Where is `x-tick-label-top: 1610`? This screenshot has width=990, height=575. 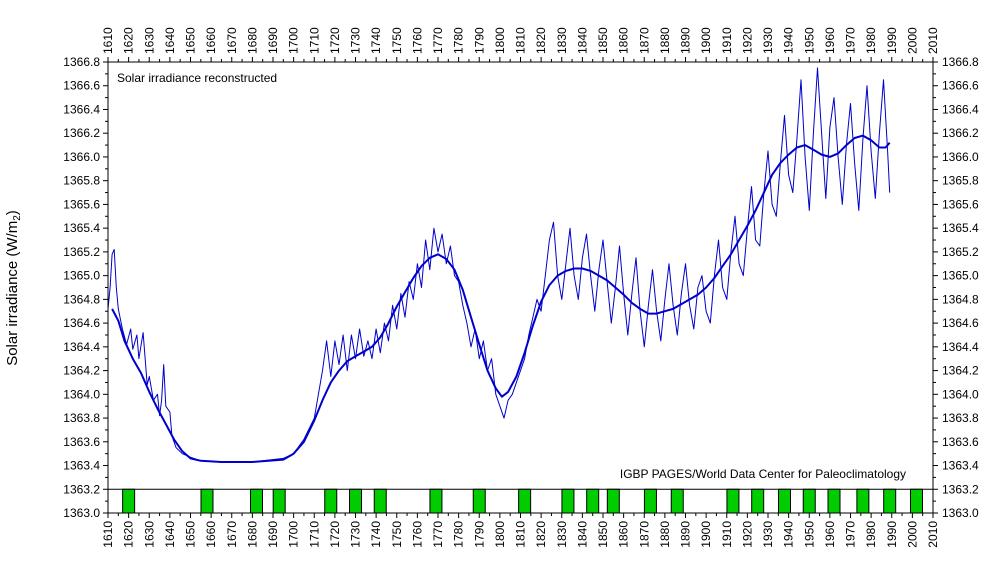 x-tick-label-top: 1610 is located at coordinates (108, 40).